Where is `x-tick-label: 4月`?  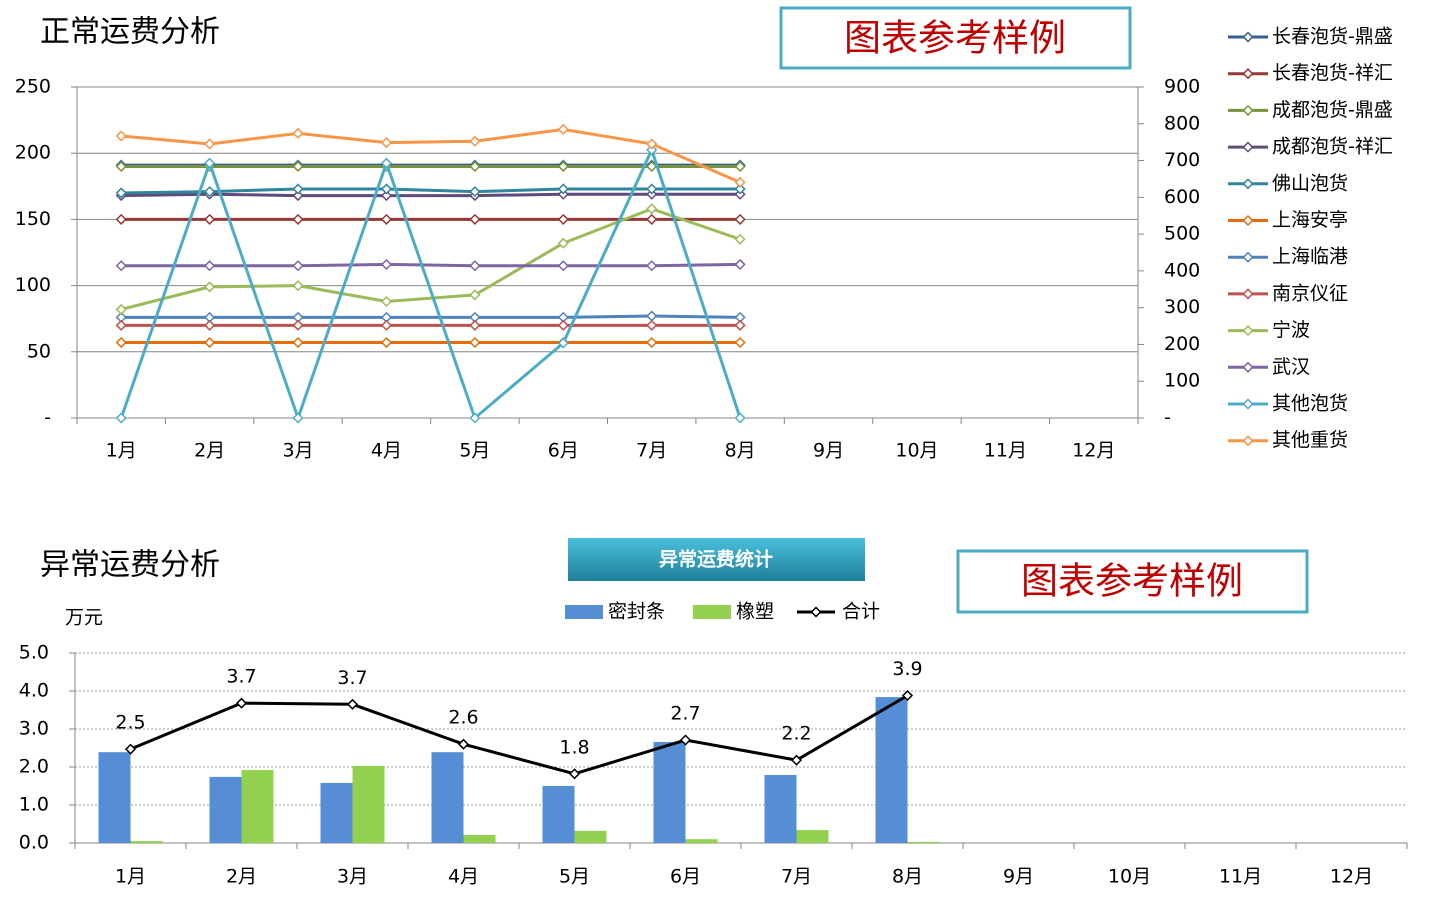 x-tick-label: 4月 is located at coordinates (386, 451).